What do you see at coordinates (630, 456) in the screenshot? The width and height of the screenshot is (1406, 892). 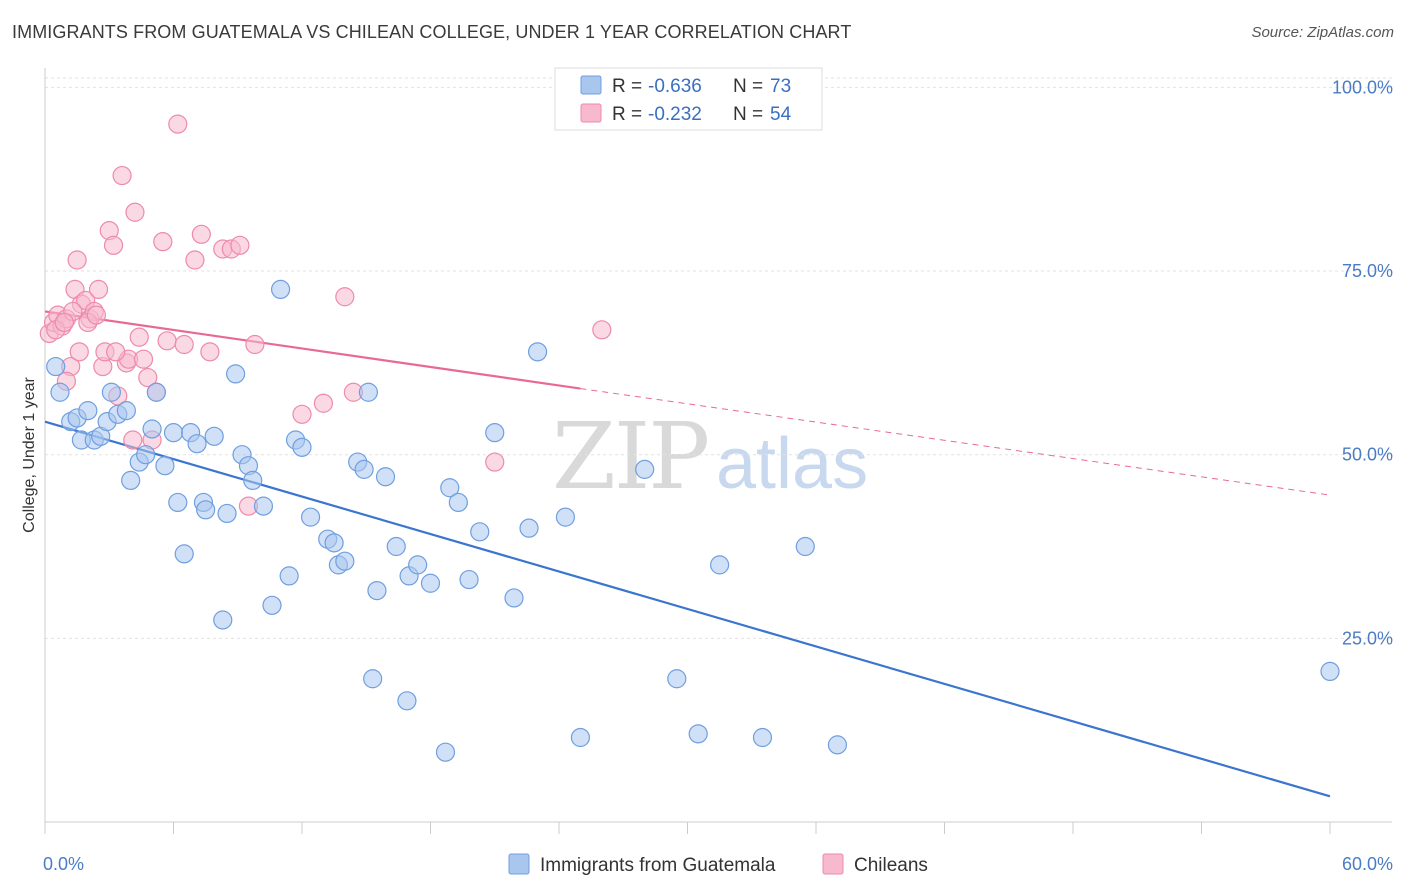 I see `watermark-zip: ZIP` at bounding box center [630, 456].